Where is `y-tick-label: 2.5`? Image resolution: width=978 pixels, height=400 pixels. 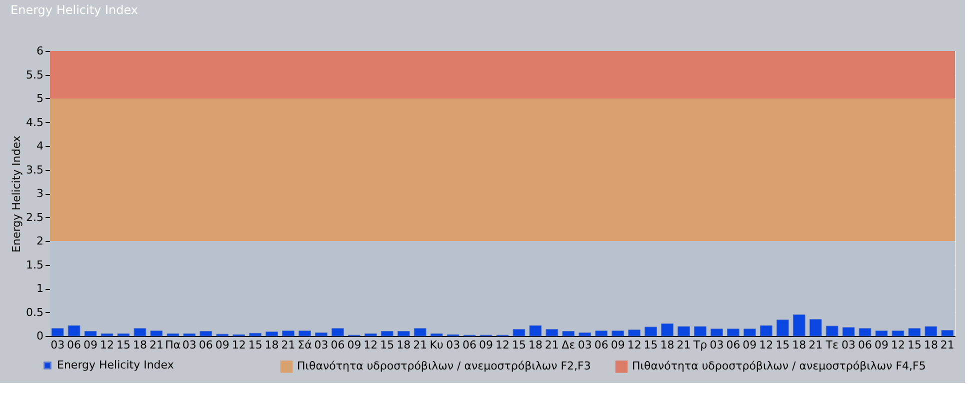 y-tick-label: 2.5 is located at coordinates (35, 217).